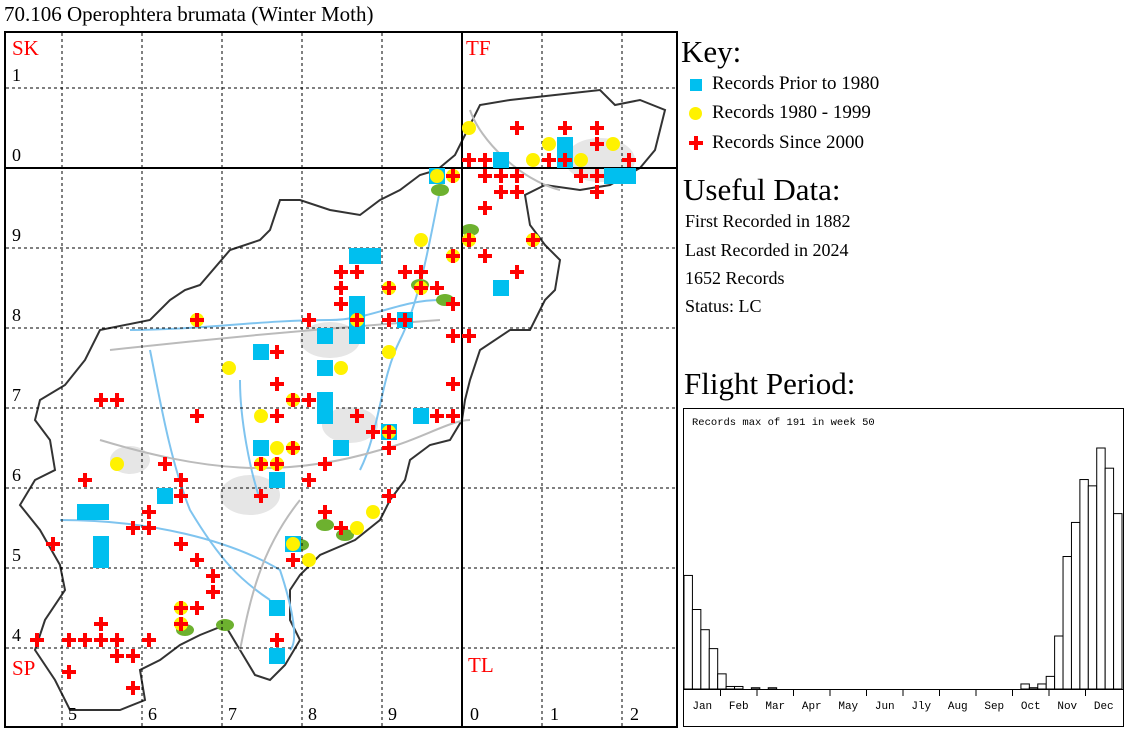  I want to click on chart-title: Records max of 191 in week 50, so click(783, 423).